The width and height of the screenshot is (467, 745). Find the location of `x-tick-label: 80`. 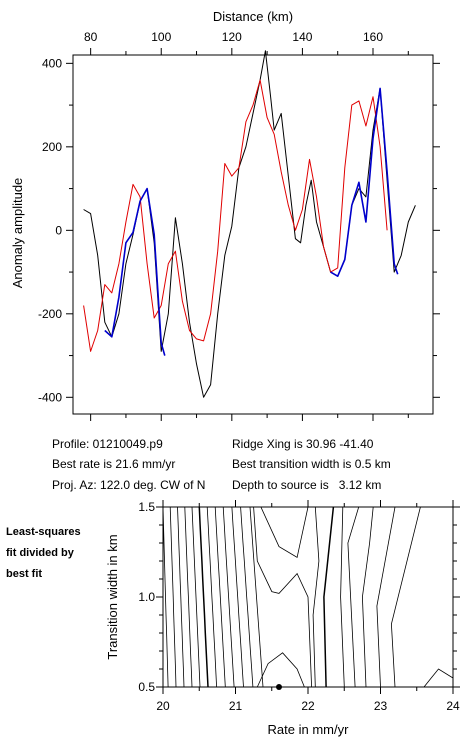

x-tick-label: 80 is located at coordinates (91, 37).